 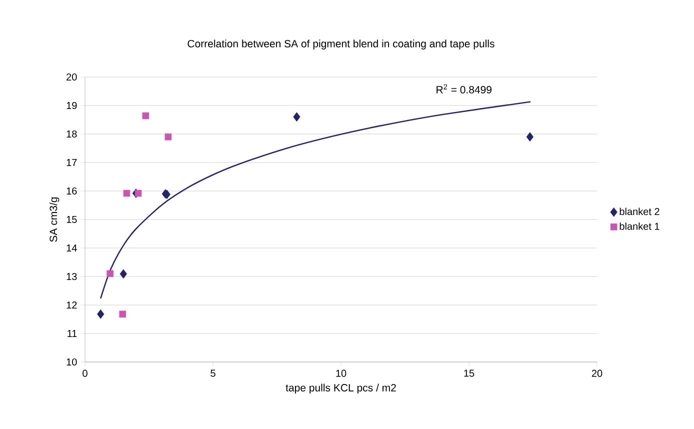 What do you see at coordinates (54, 219) in the screenshot?
I see `y-axis-title: SA cm3/g` at bounding box center [54, 219].